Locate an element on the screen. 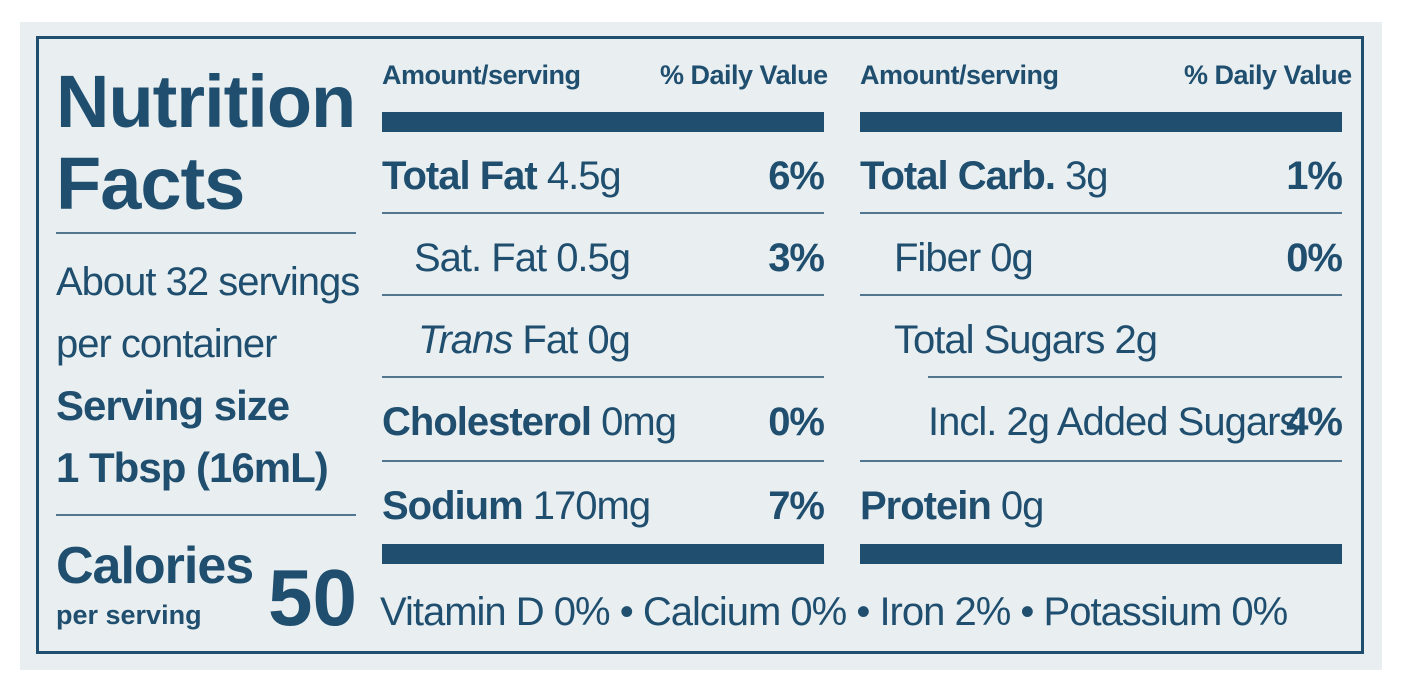 The image size is (1412, 694). row-total-carb: Total Carb. 3g is located at coordinates (984, 176).